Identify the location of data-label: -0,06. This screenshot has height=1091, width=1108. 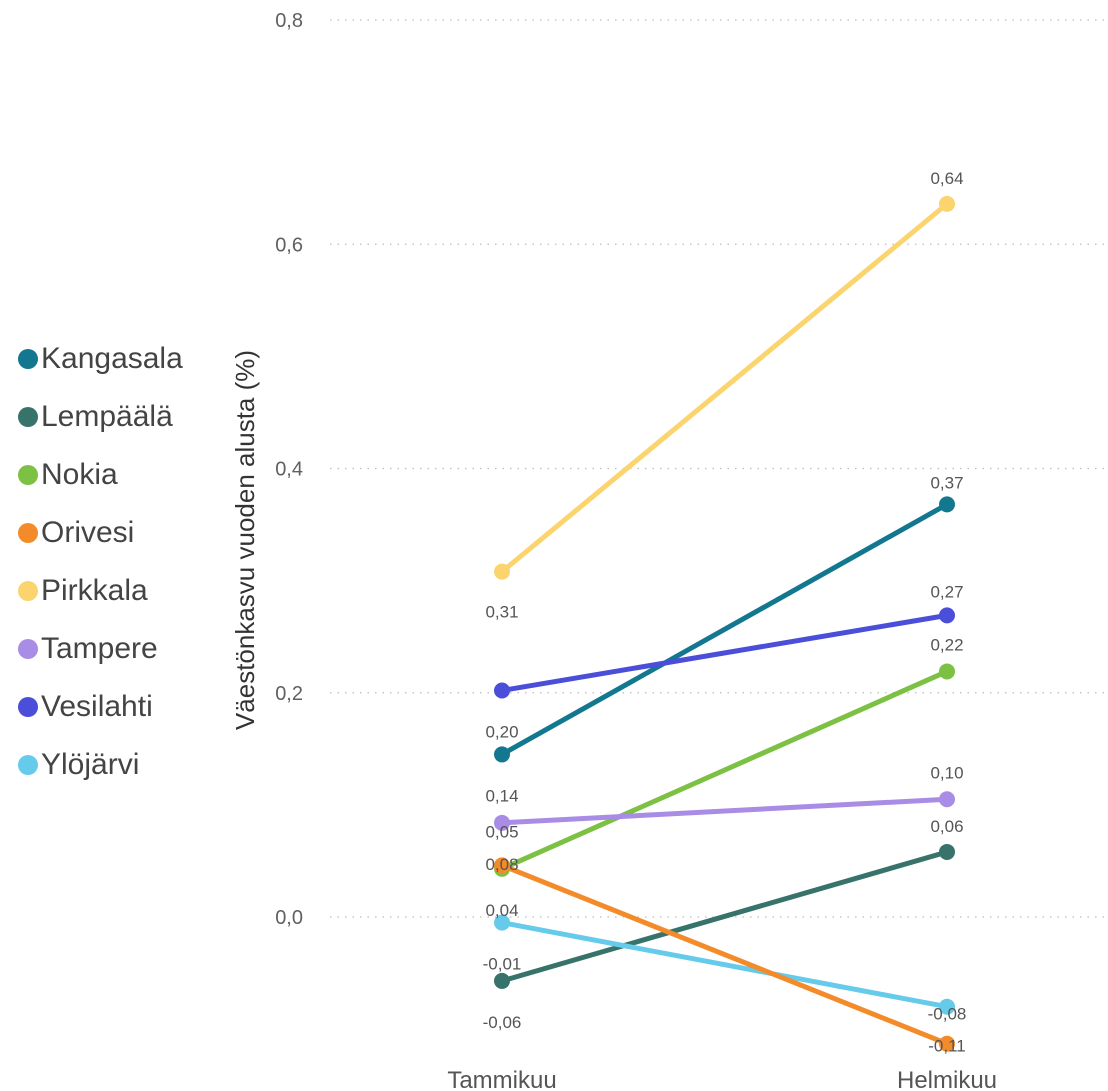
(502, 1022).